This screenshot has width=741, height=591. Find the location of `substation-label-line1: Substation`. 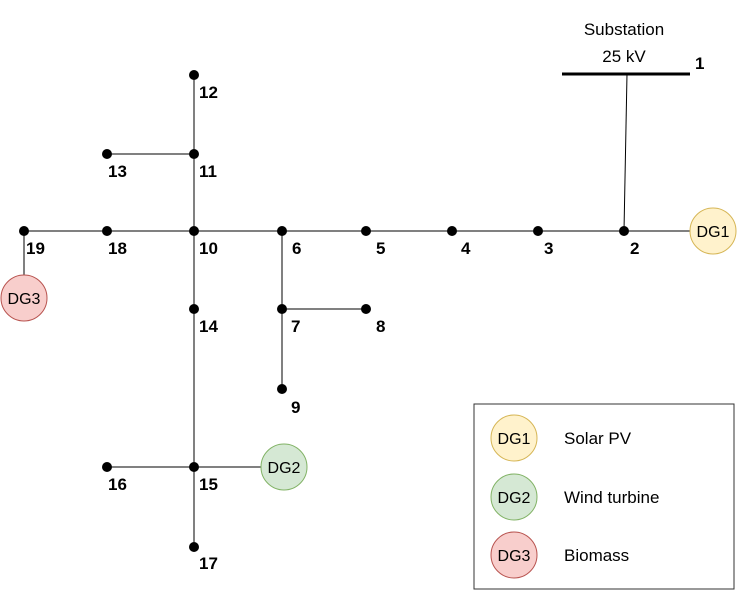

substation-label-line1: Substation is located at coordinates (624, 29).